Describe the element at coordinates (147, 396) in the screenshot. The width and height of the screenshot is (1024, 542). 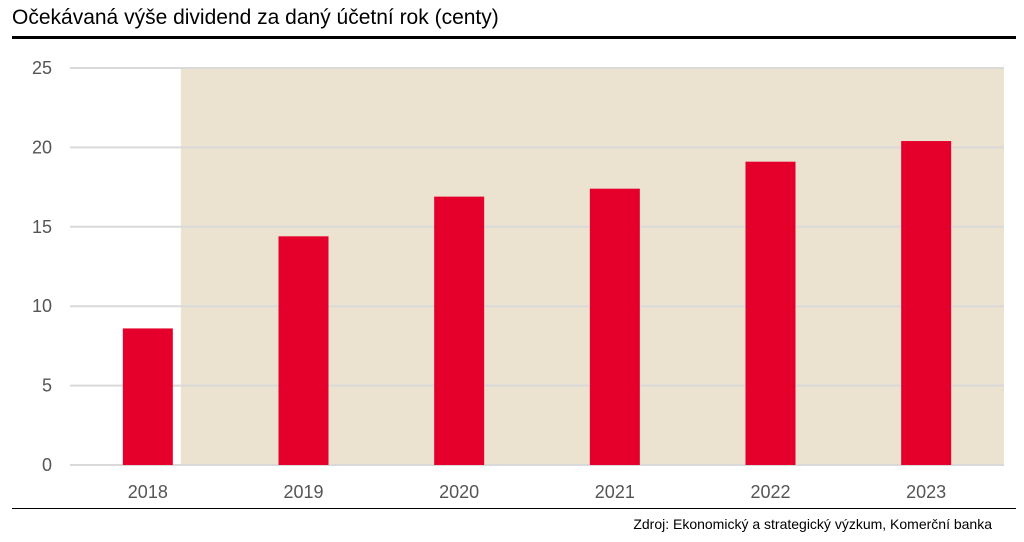
I see `bar-2018` at that location.